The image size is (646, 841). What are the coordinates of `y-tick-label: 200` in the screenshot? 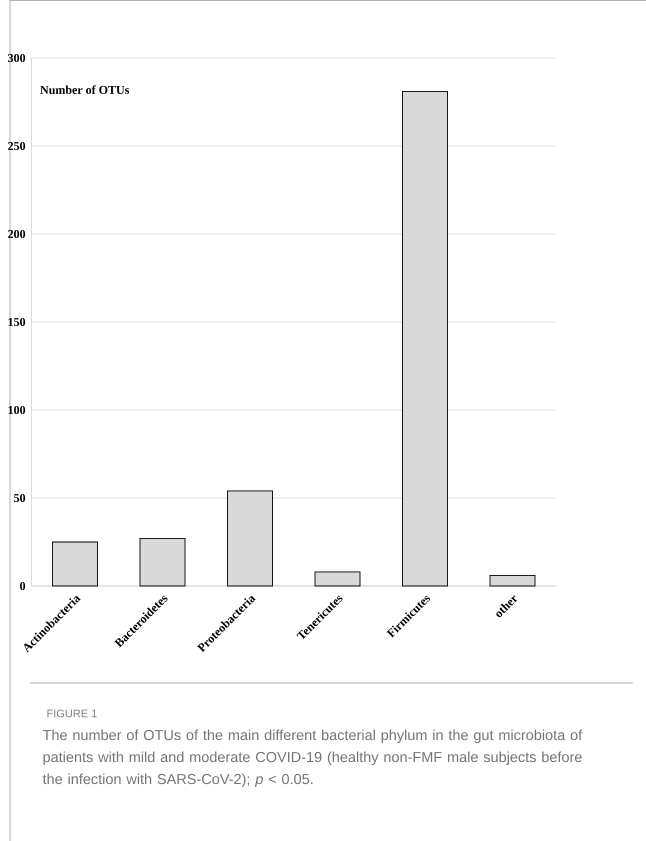 It's located at (17, 234).